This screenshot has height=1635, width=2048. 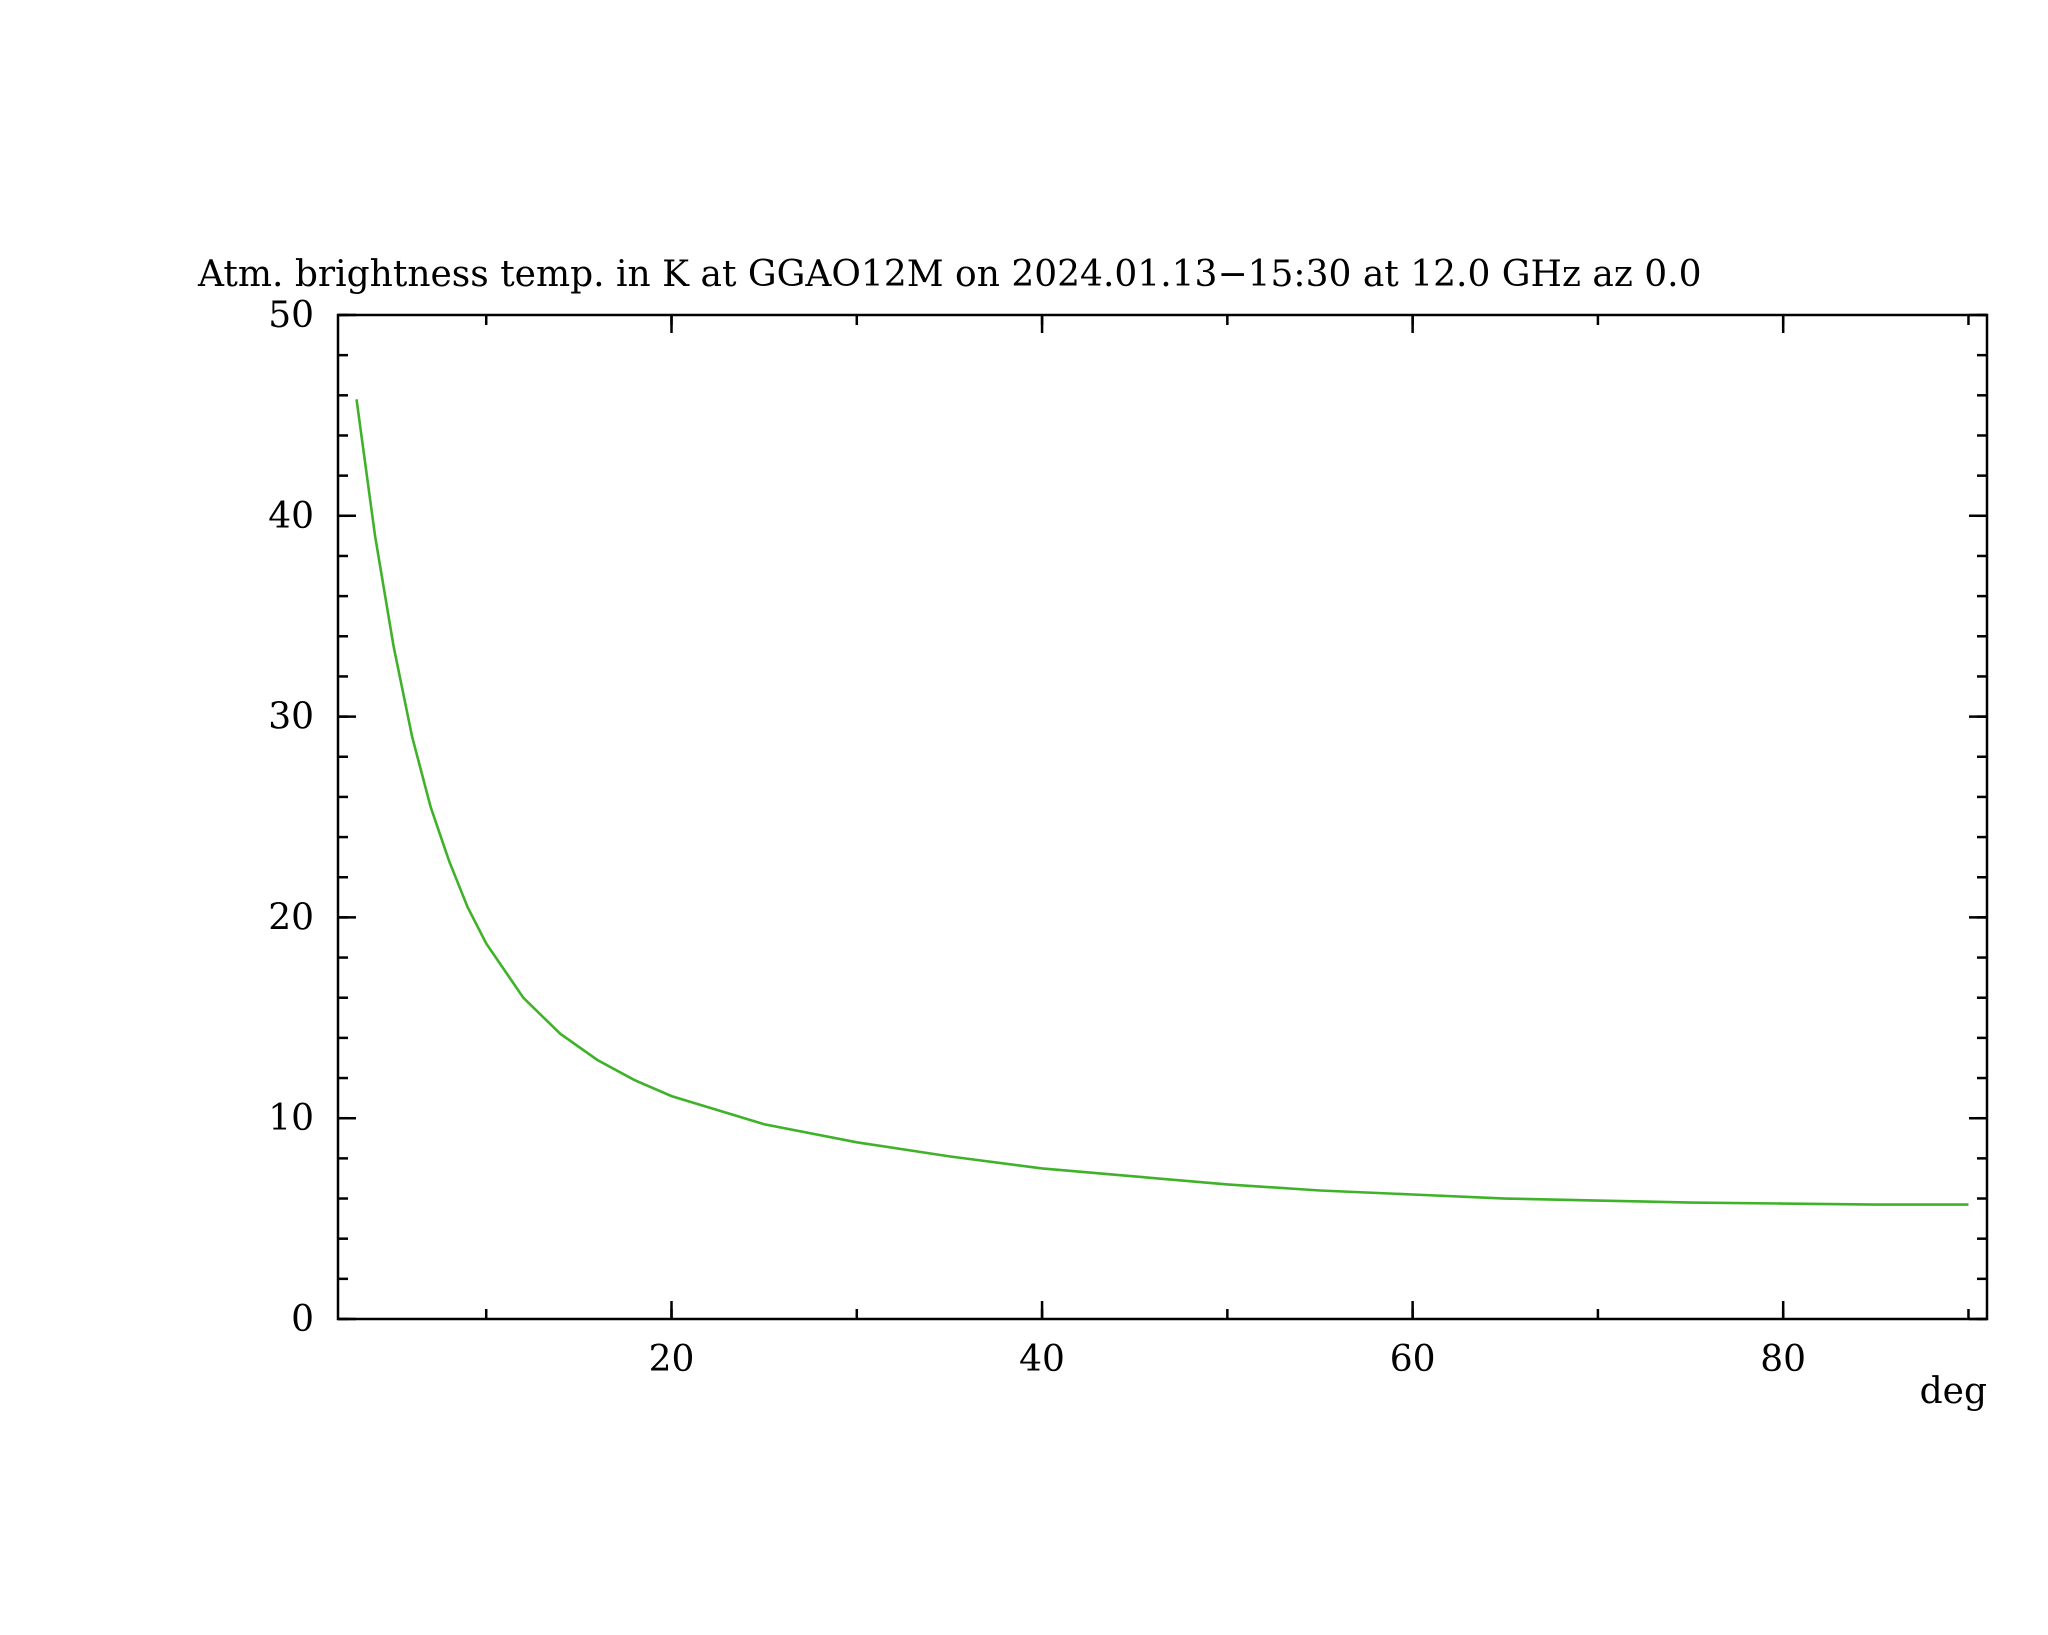 I want to click on x-tick-label: 60, so click(x=1413, y=1359).